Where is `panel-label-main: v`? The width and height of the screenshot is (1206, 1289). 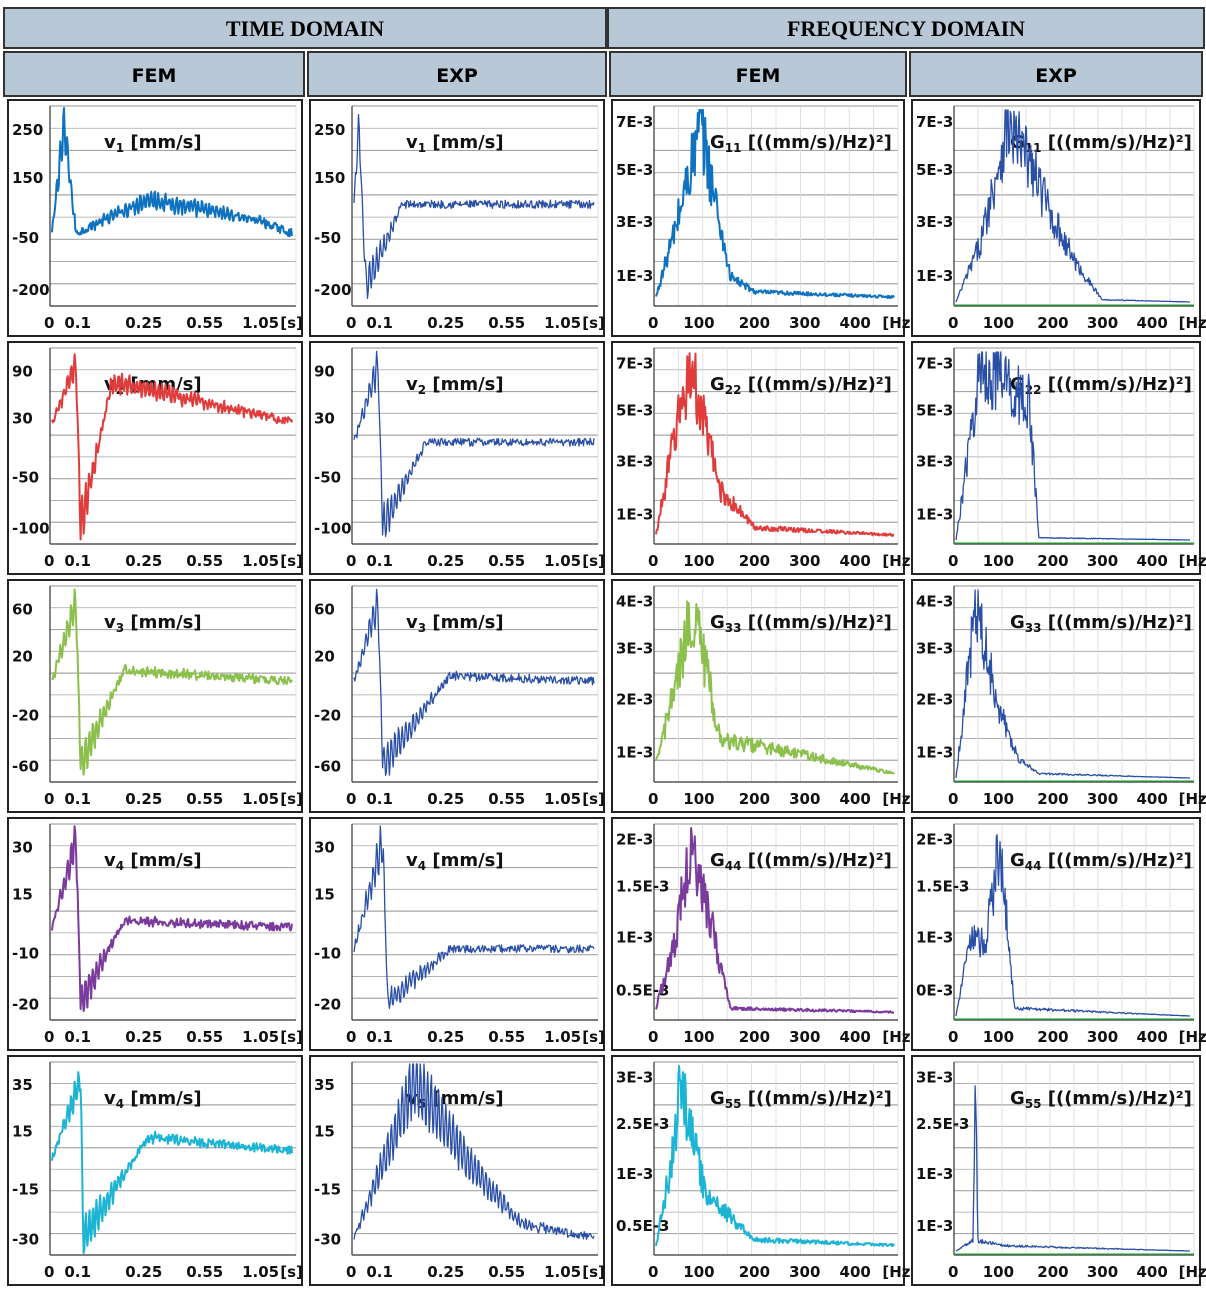
panel-label-main: v is located at coordinates (412, 860).